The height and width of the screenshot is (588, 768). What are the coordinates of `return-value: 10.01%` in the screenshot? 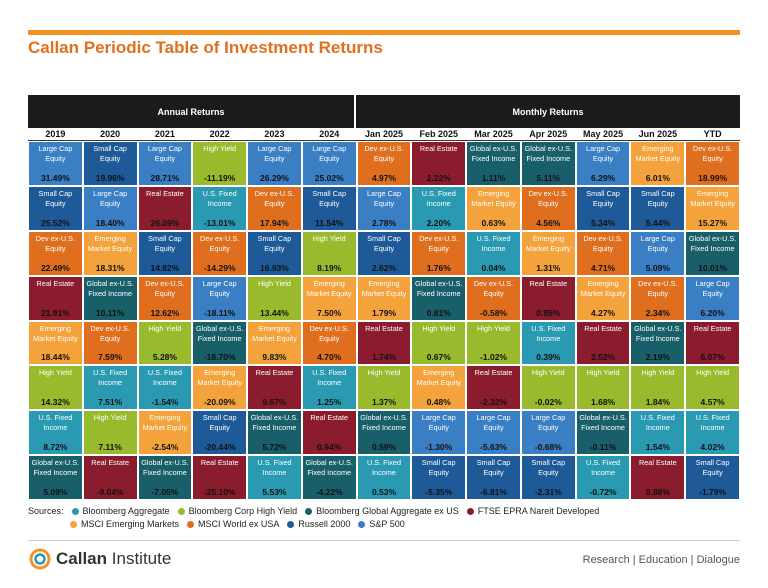 It's located at (713, 267).